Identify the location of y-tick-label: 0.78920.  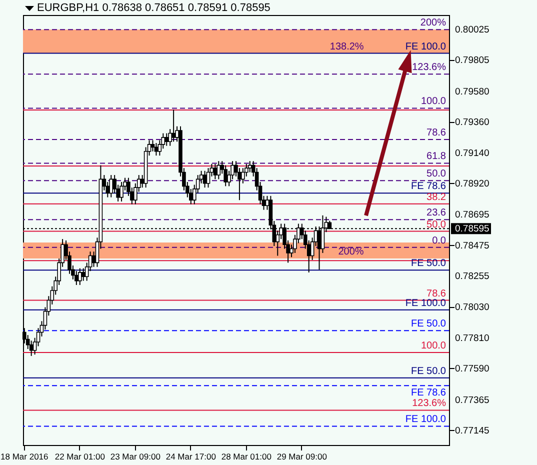
(472, 184).